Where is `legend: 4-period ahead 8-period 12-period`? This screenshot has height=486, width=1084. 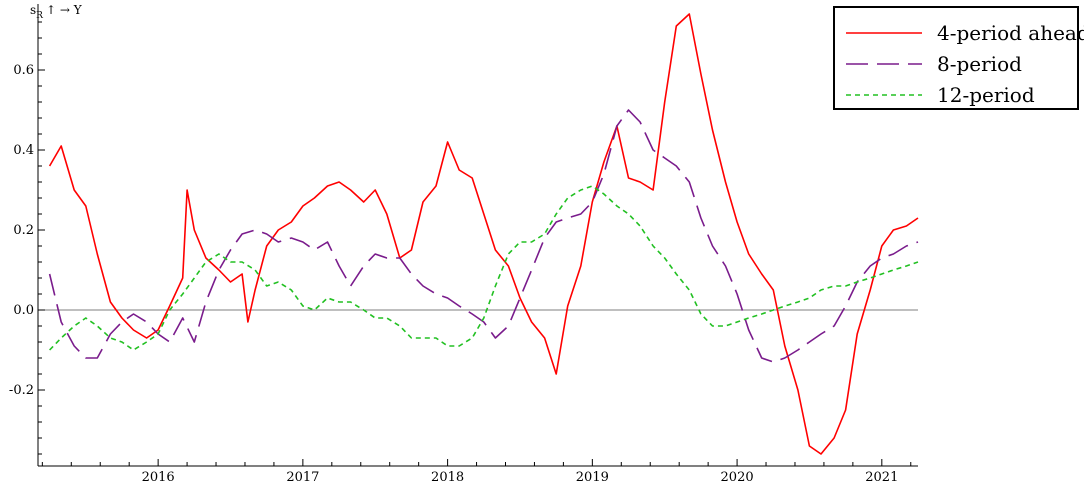
legend: 4-period ahead 8-period 12-period is located at coordinates (958, 58).